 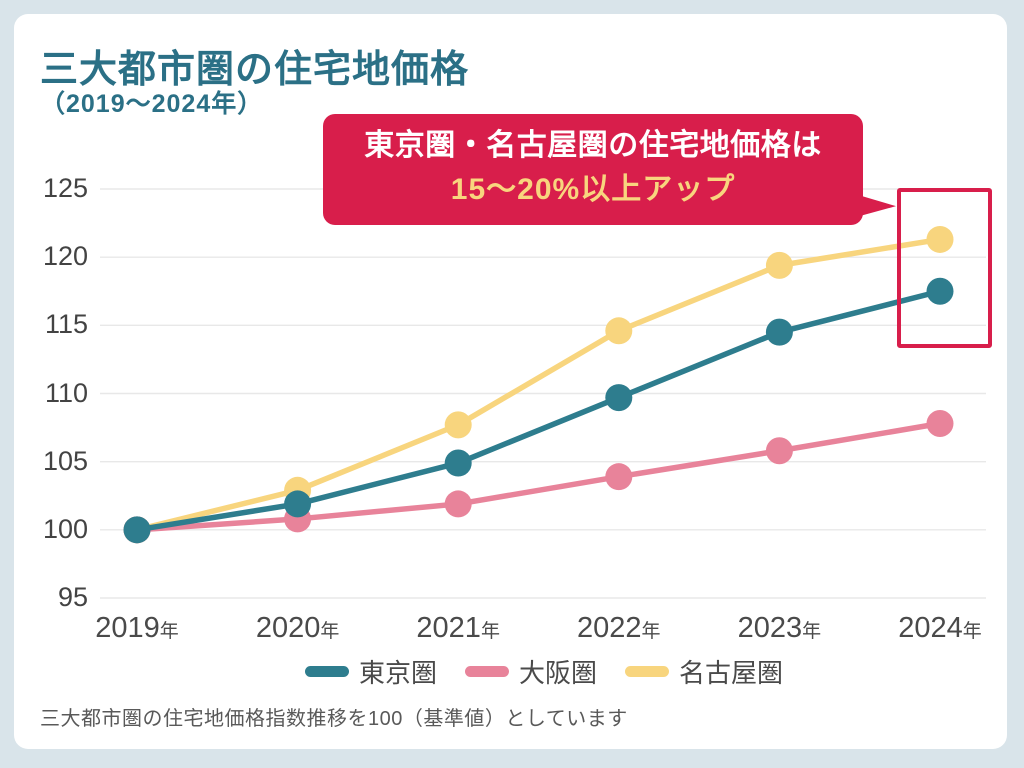 What do you see at coordinates (65, 460) in the screenshot?
I see `y-tick-label: 105` at bounding box center [65, 460].